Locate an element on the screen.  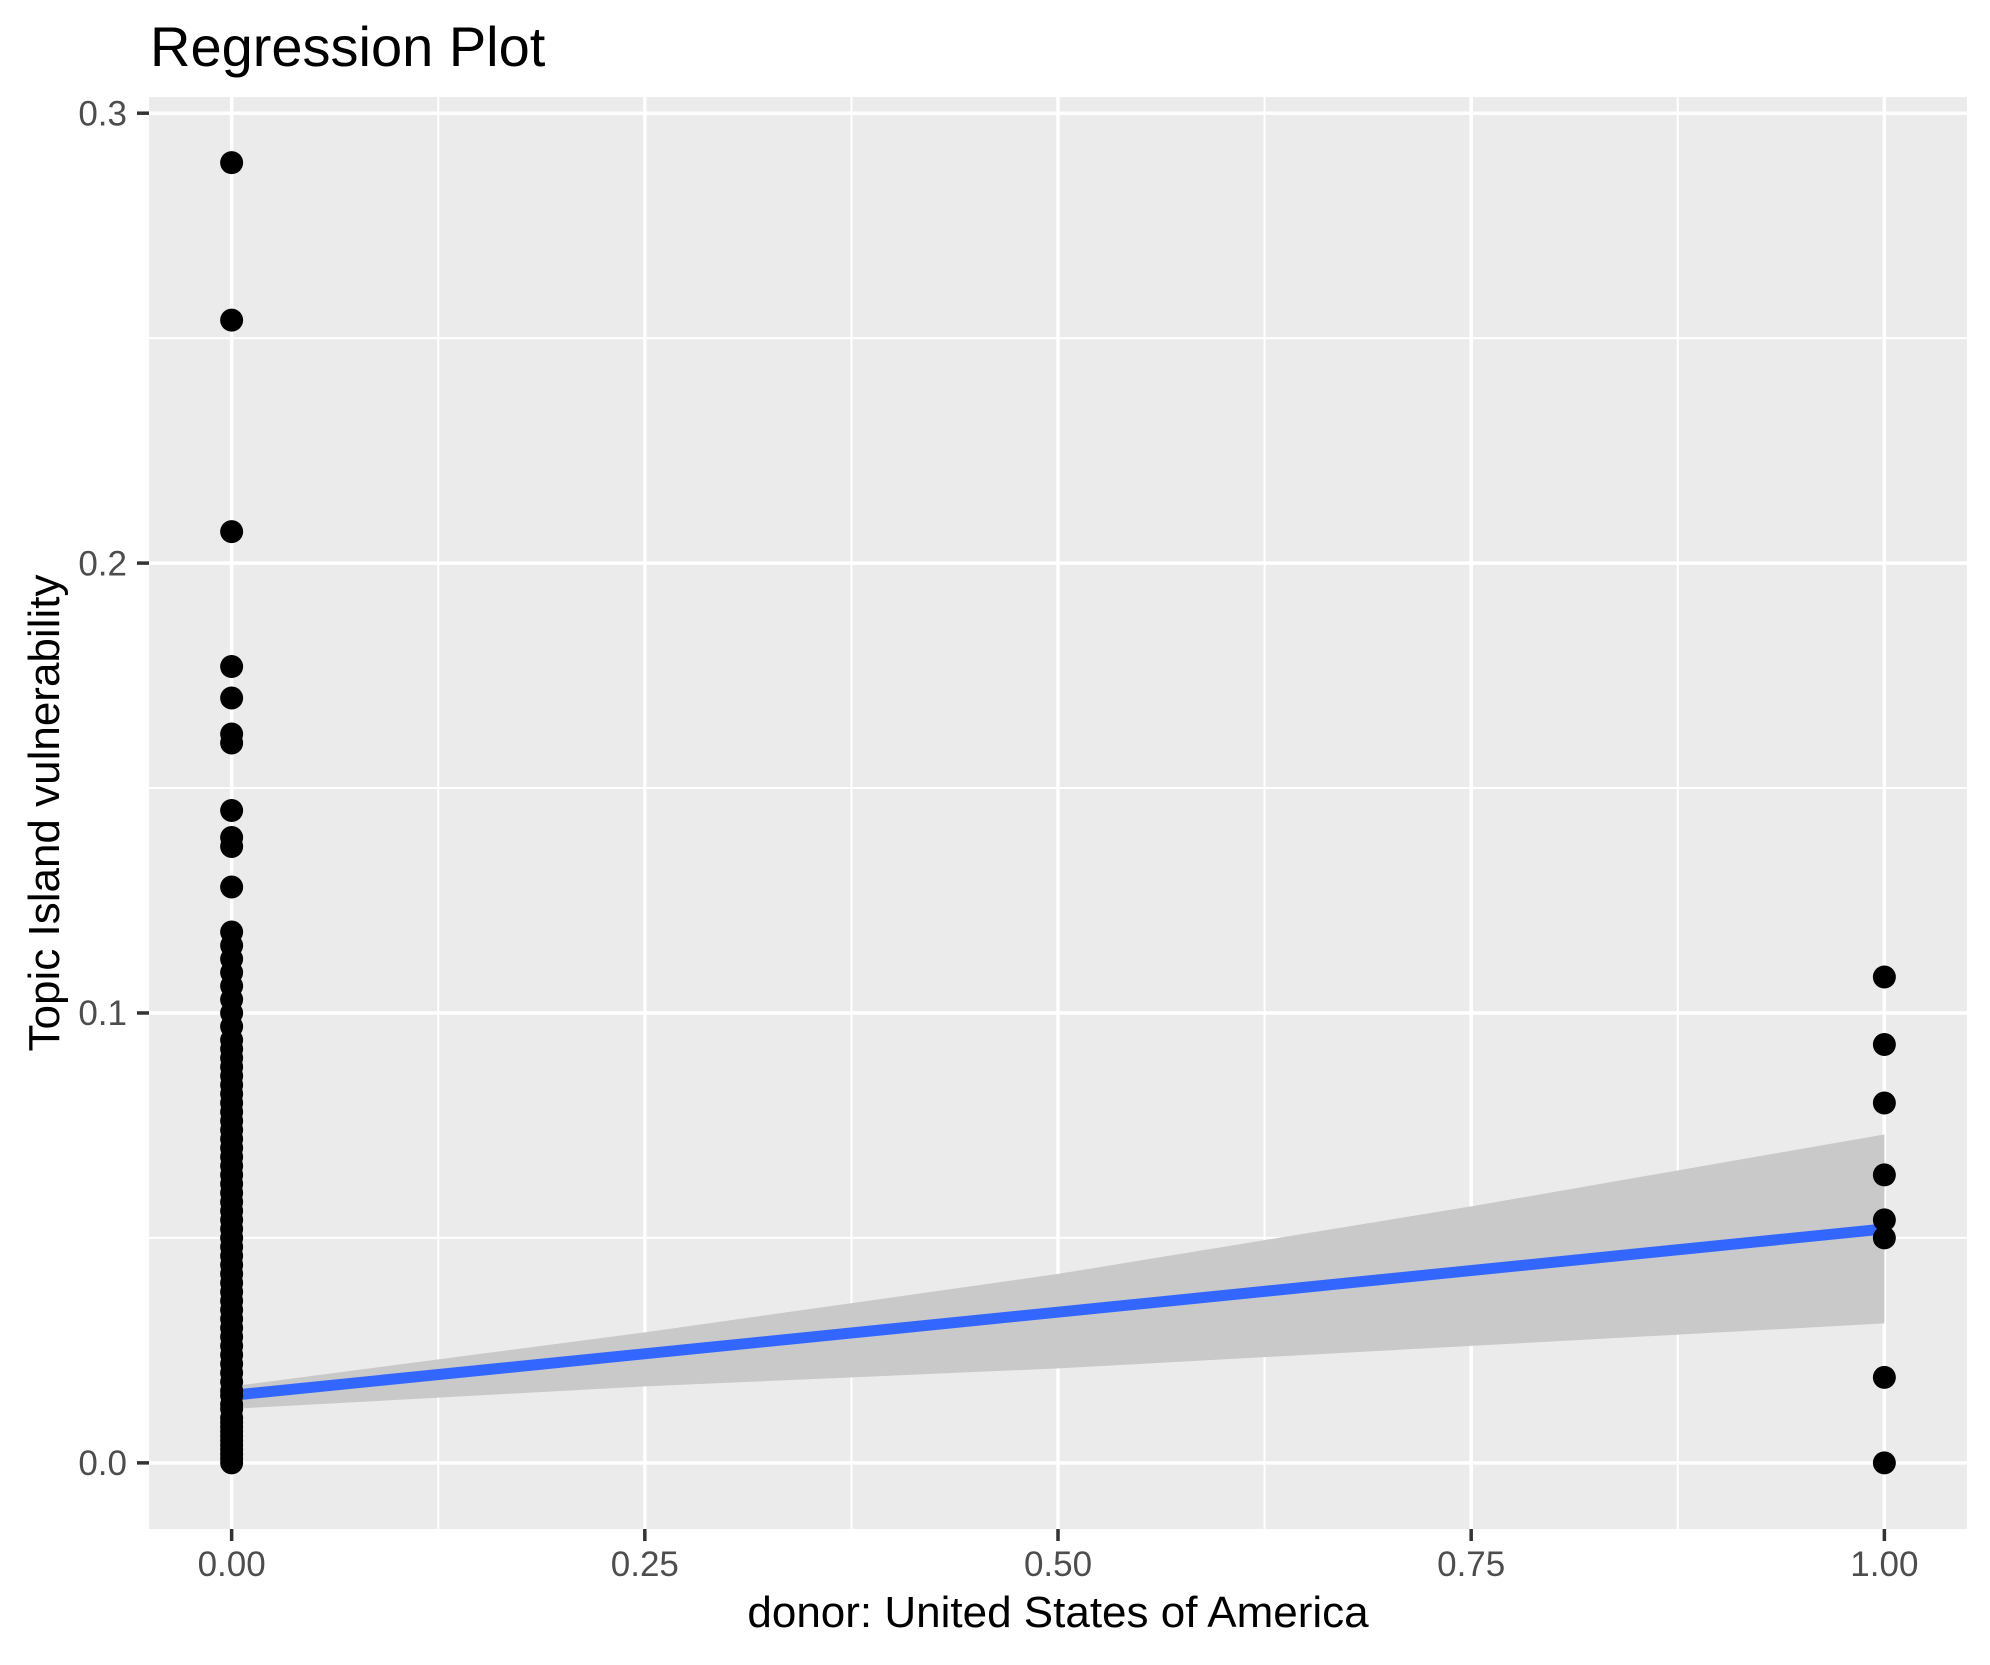
y-tick-label: 0.0 is located at coordinates (102, 1463).